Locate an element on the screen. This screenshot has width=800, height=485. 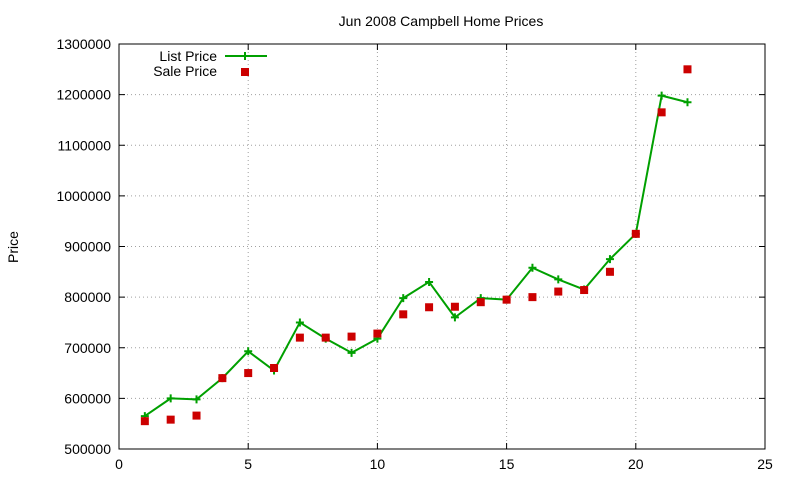
y-tick-label: 500000 is located at coordinates (87, 449).